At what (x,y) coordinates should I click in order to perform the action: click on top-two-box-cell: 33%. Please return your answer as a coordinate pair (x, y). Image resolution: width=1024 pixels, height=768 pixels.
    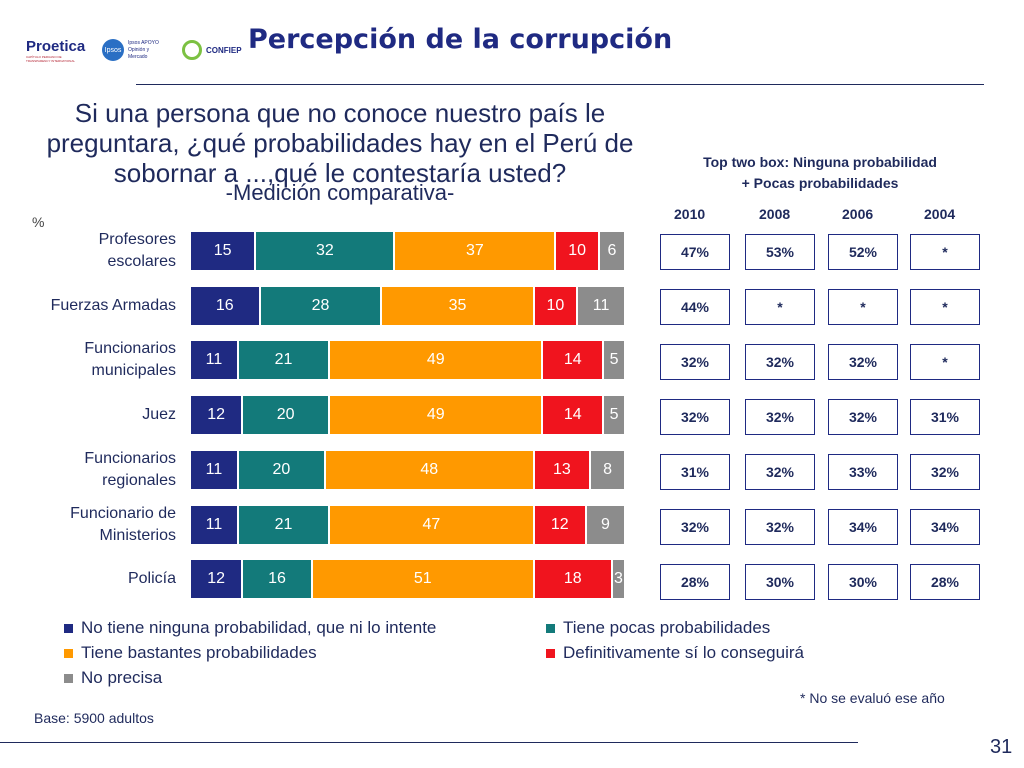
    Looking at the image, I should click on (863, 472).